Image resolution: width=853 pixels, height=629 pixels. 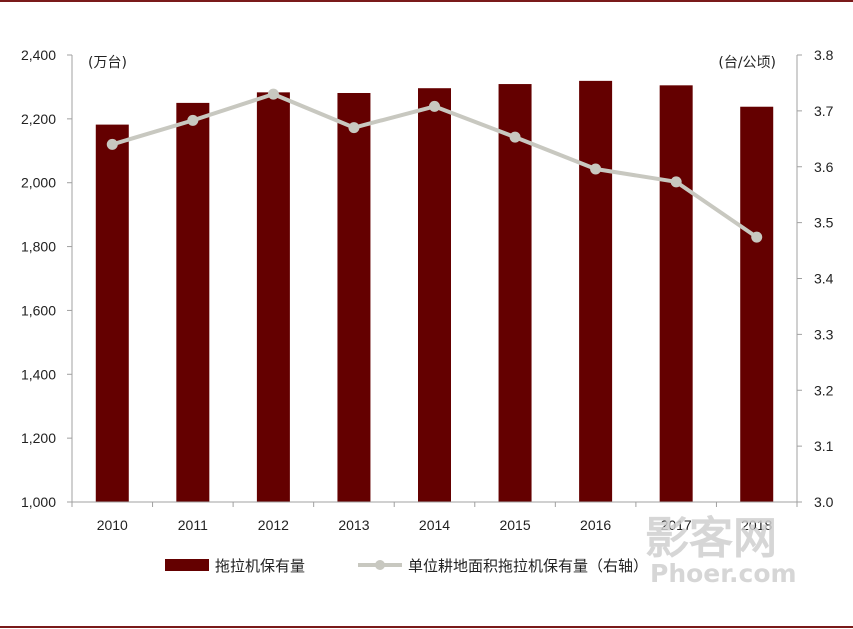 What do you see at coordinates (107, 63) in the screenshot?
I see `left-axis-unit: (万台)` at bounding box center [107, 63].